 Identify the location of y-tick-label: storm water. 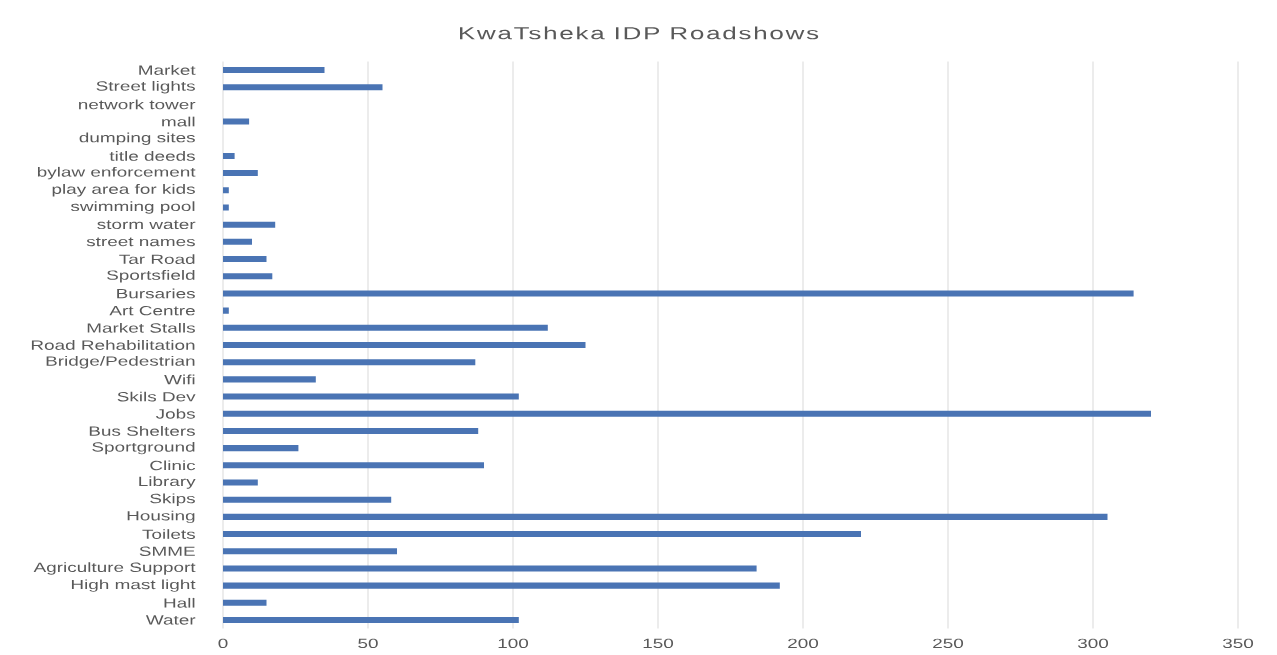
(146, 225).